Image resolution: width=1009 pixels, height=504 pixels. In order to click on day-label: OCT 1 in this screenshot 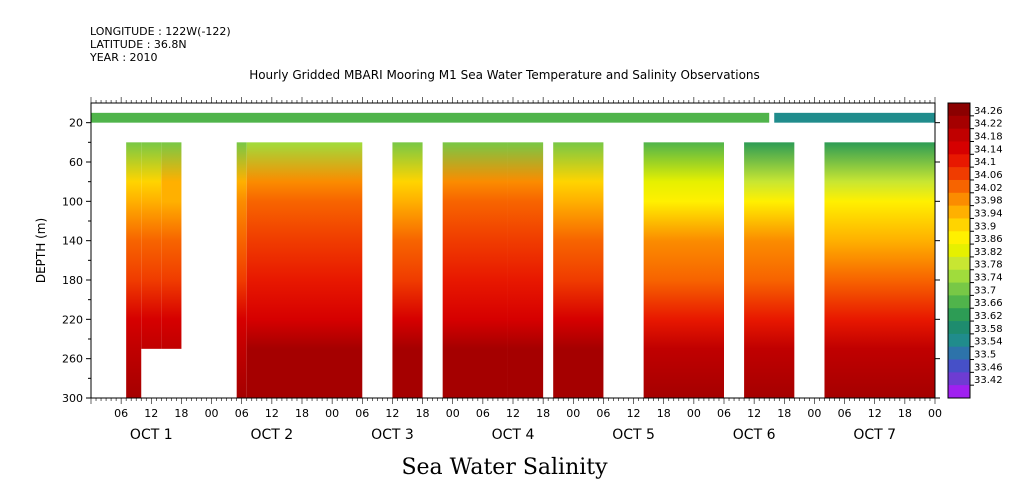, I will do `click(151, 435)`.